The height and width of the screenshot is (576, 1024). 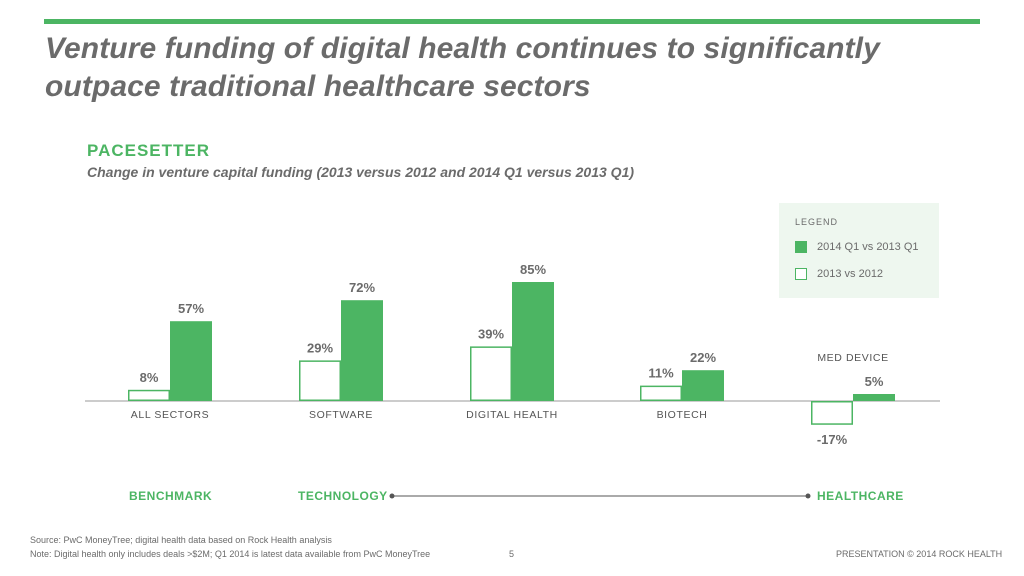 I want to click on data-label-2014q1-med-device: 5%, so click(x=874, y=381).